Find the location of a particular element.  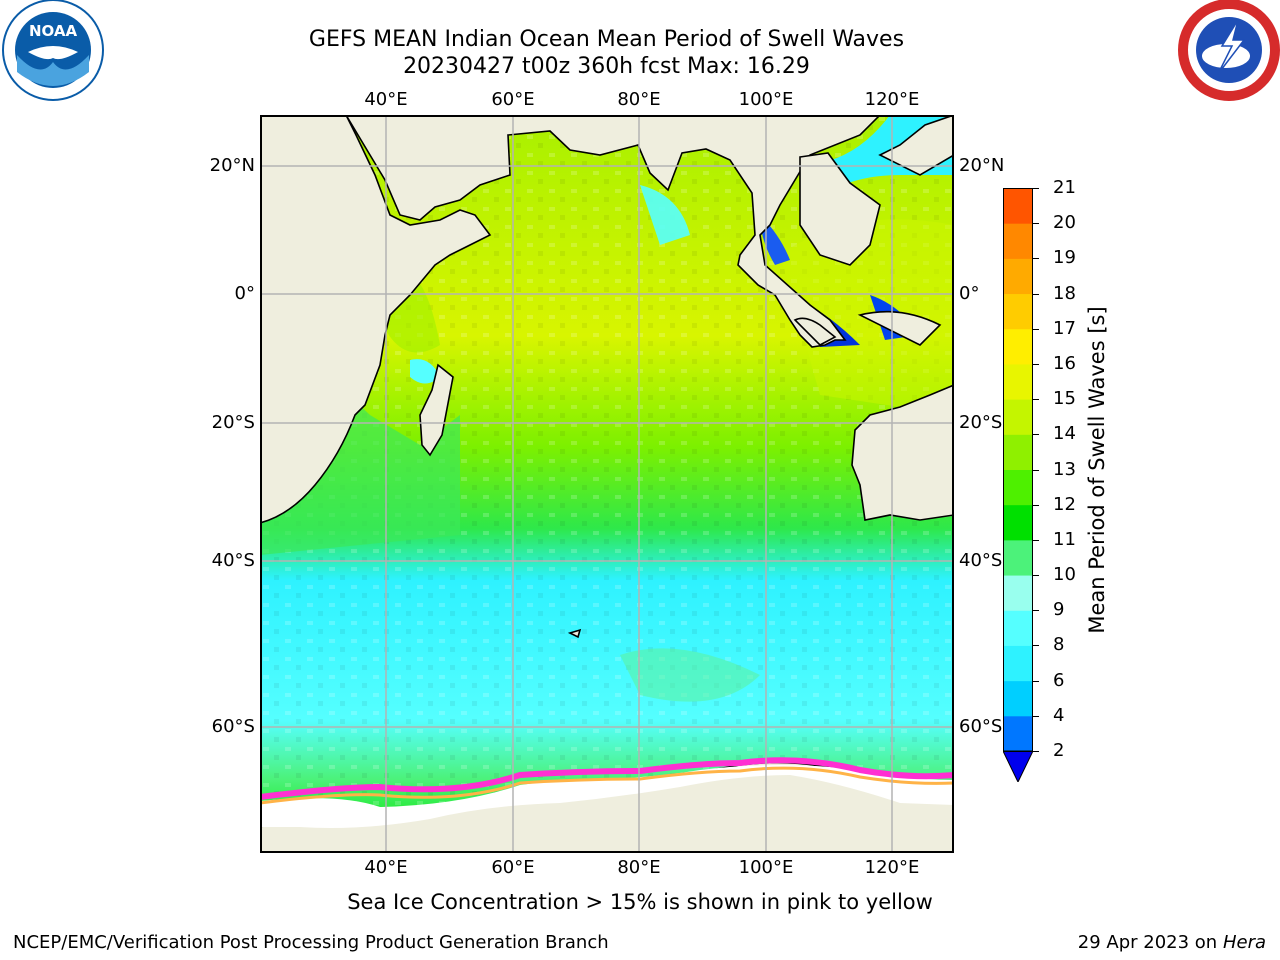

lat-tick-right: 60°S is located at coordinates (981, 726).